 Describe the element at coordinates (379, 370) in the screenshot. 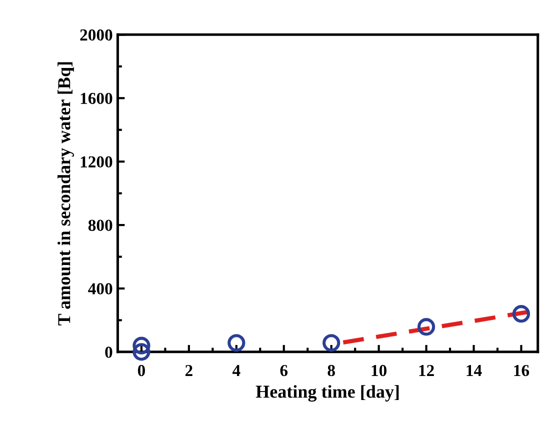

I see `x-tick-label: 10` at that location.